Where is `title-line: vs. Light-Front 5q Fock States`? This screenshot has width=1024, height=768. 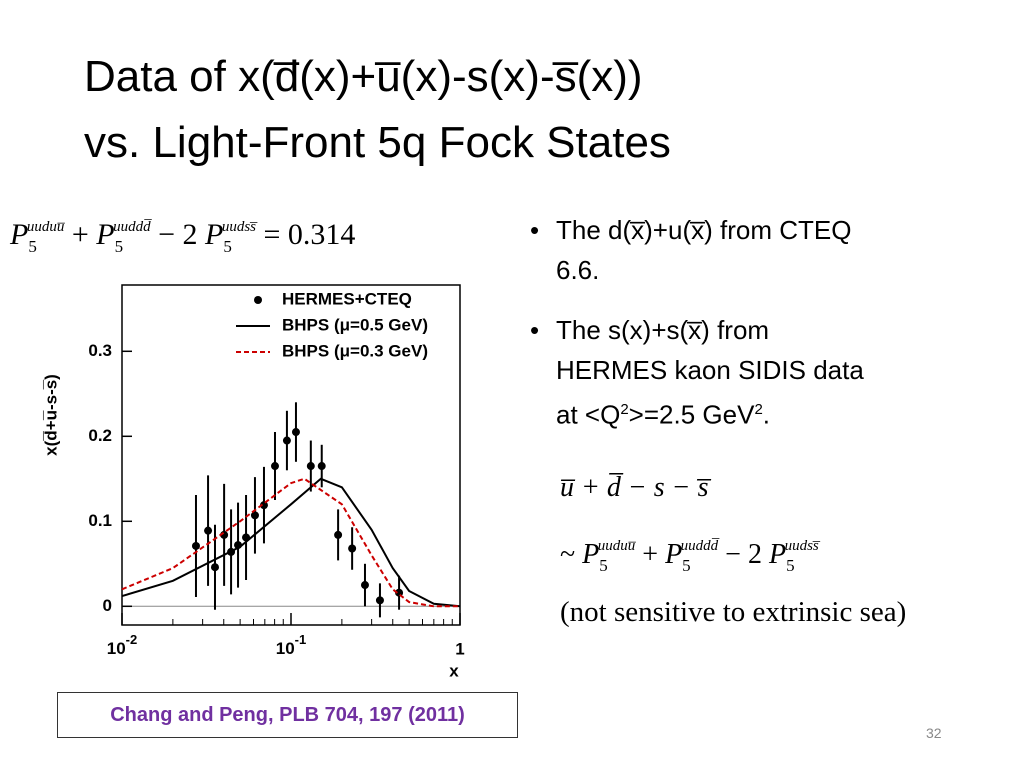 title-line: vs. Light-Front 5q Fock States is located at coordinates (377, 142).